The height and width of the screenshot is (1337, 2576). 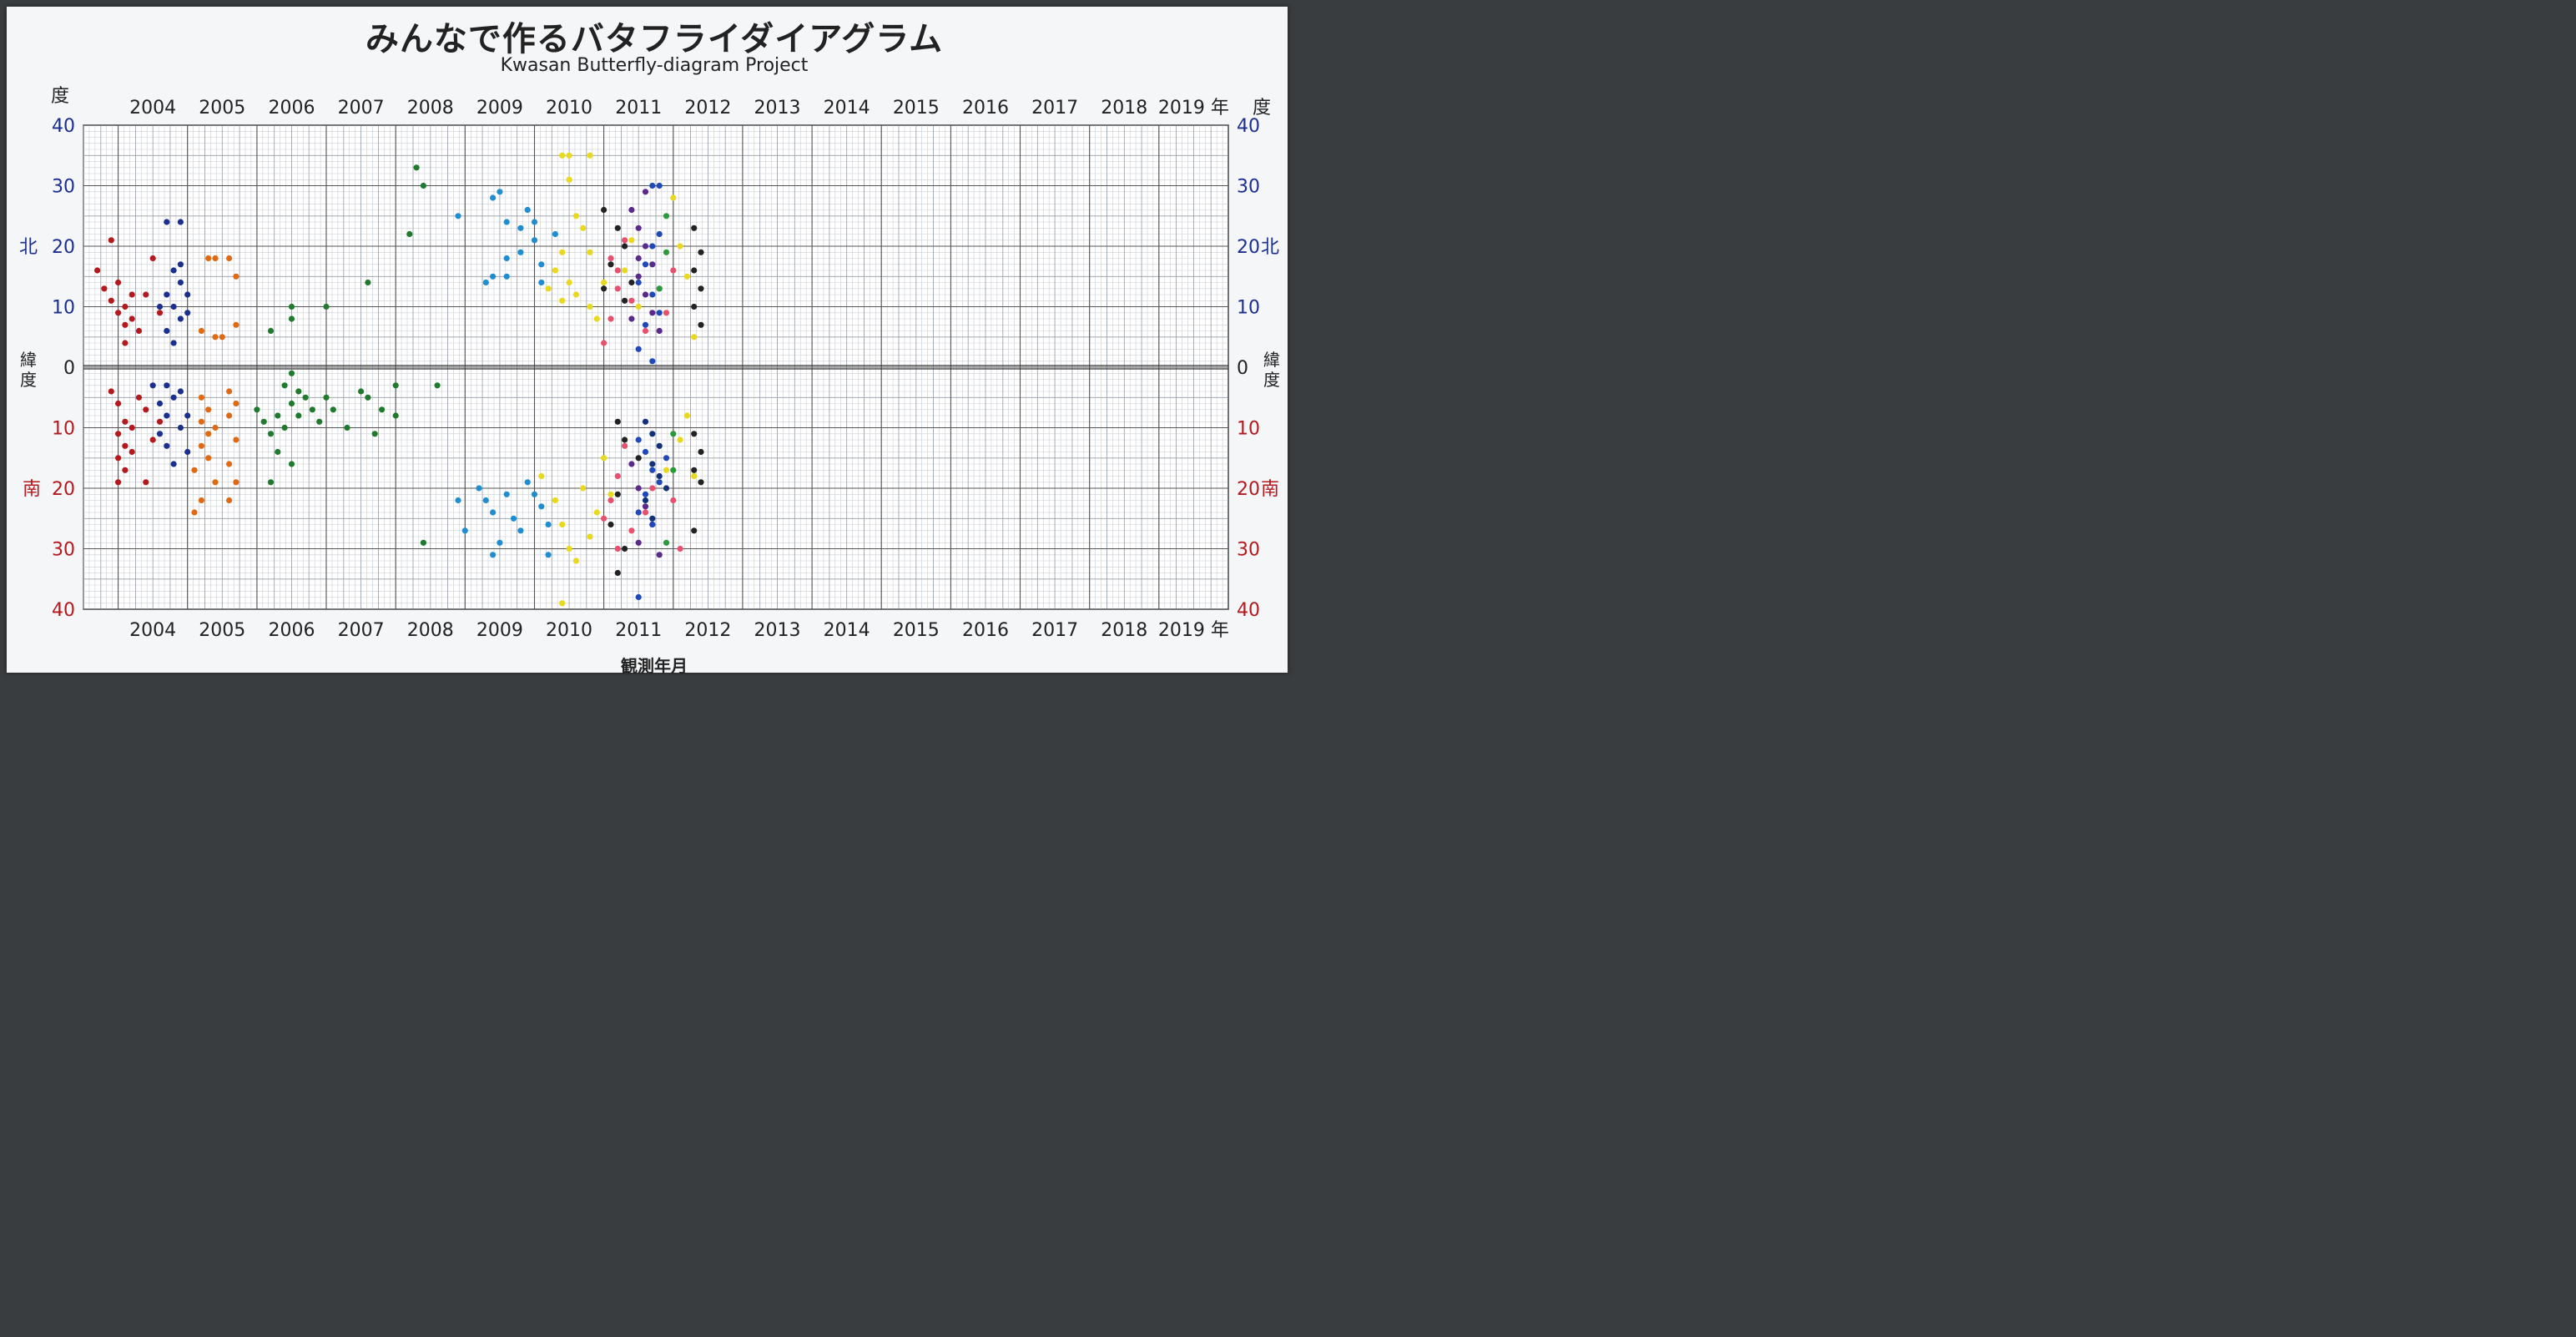 I want to click on x-tick-label-bottom: 2005, so click(x=222, y=631).